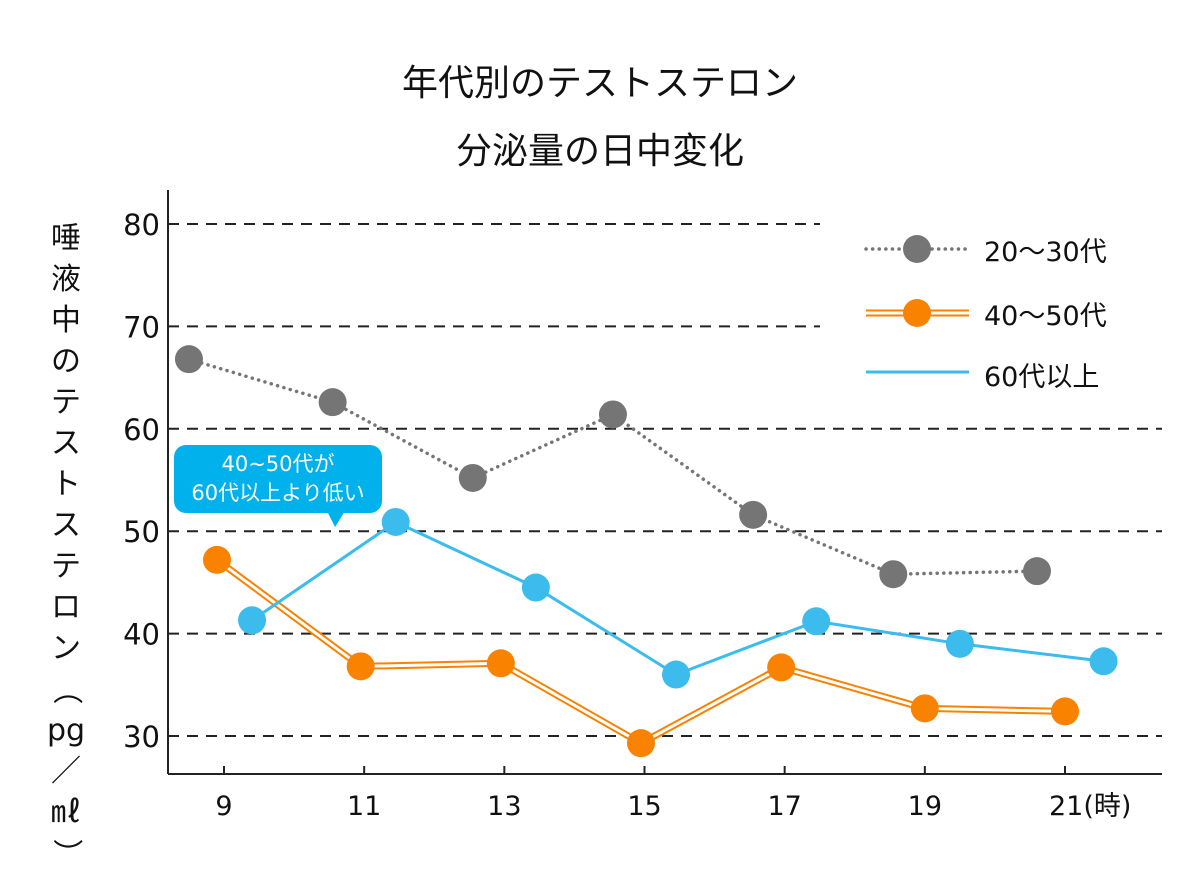 This screenshot has height=881, width=1200. I want to click on x-tick-label: 15, so click(644, 806).